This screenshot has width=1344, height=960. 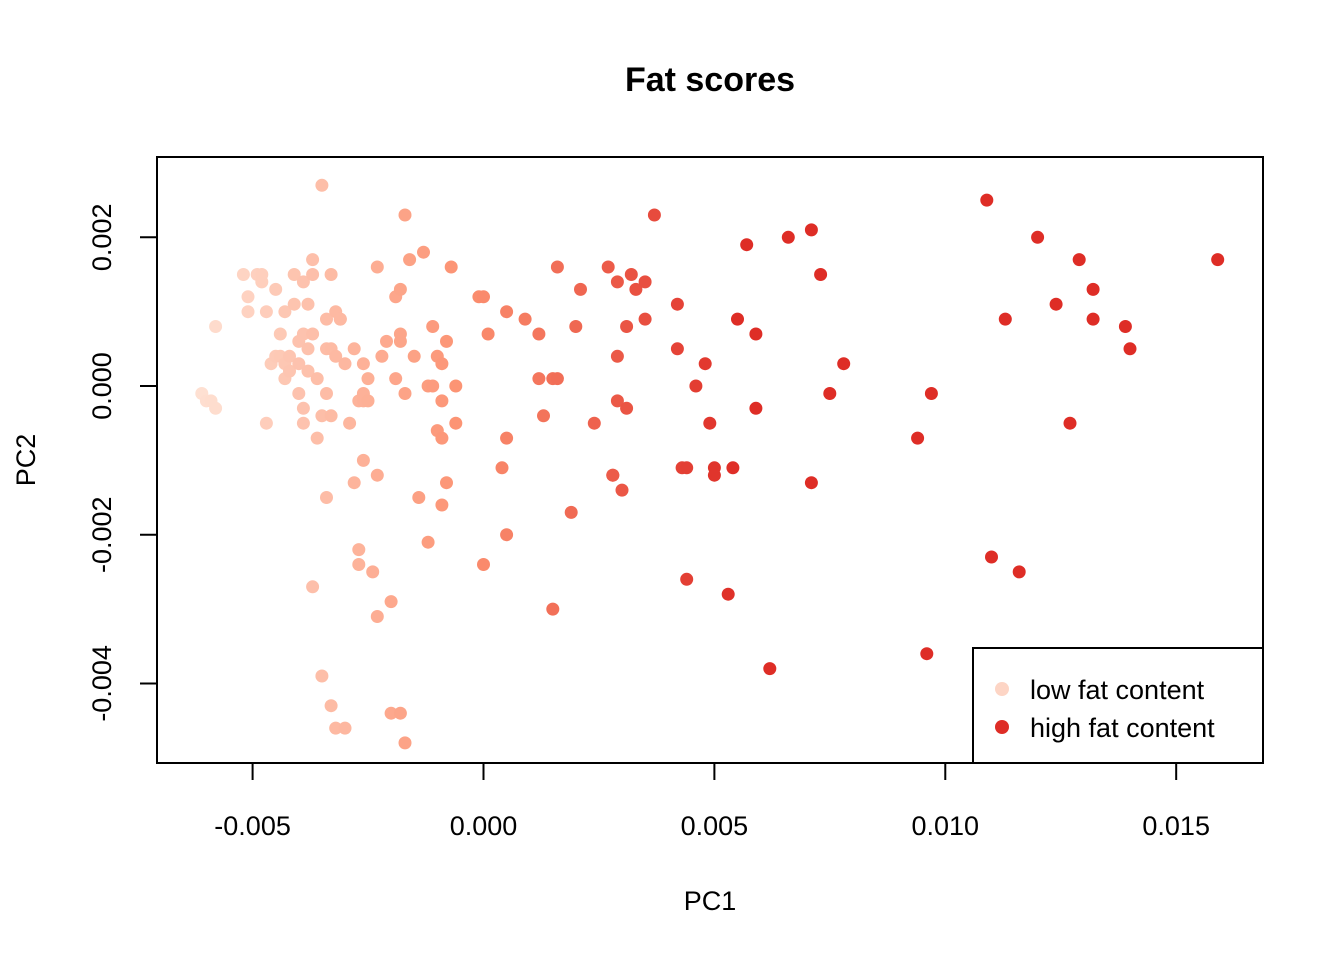 What do you see at coordinates (710, 901) in the screenshot?
I see `x-axis-label: PC1` at bounding box center [710, 901].